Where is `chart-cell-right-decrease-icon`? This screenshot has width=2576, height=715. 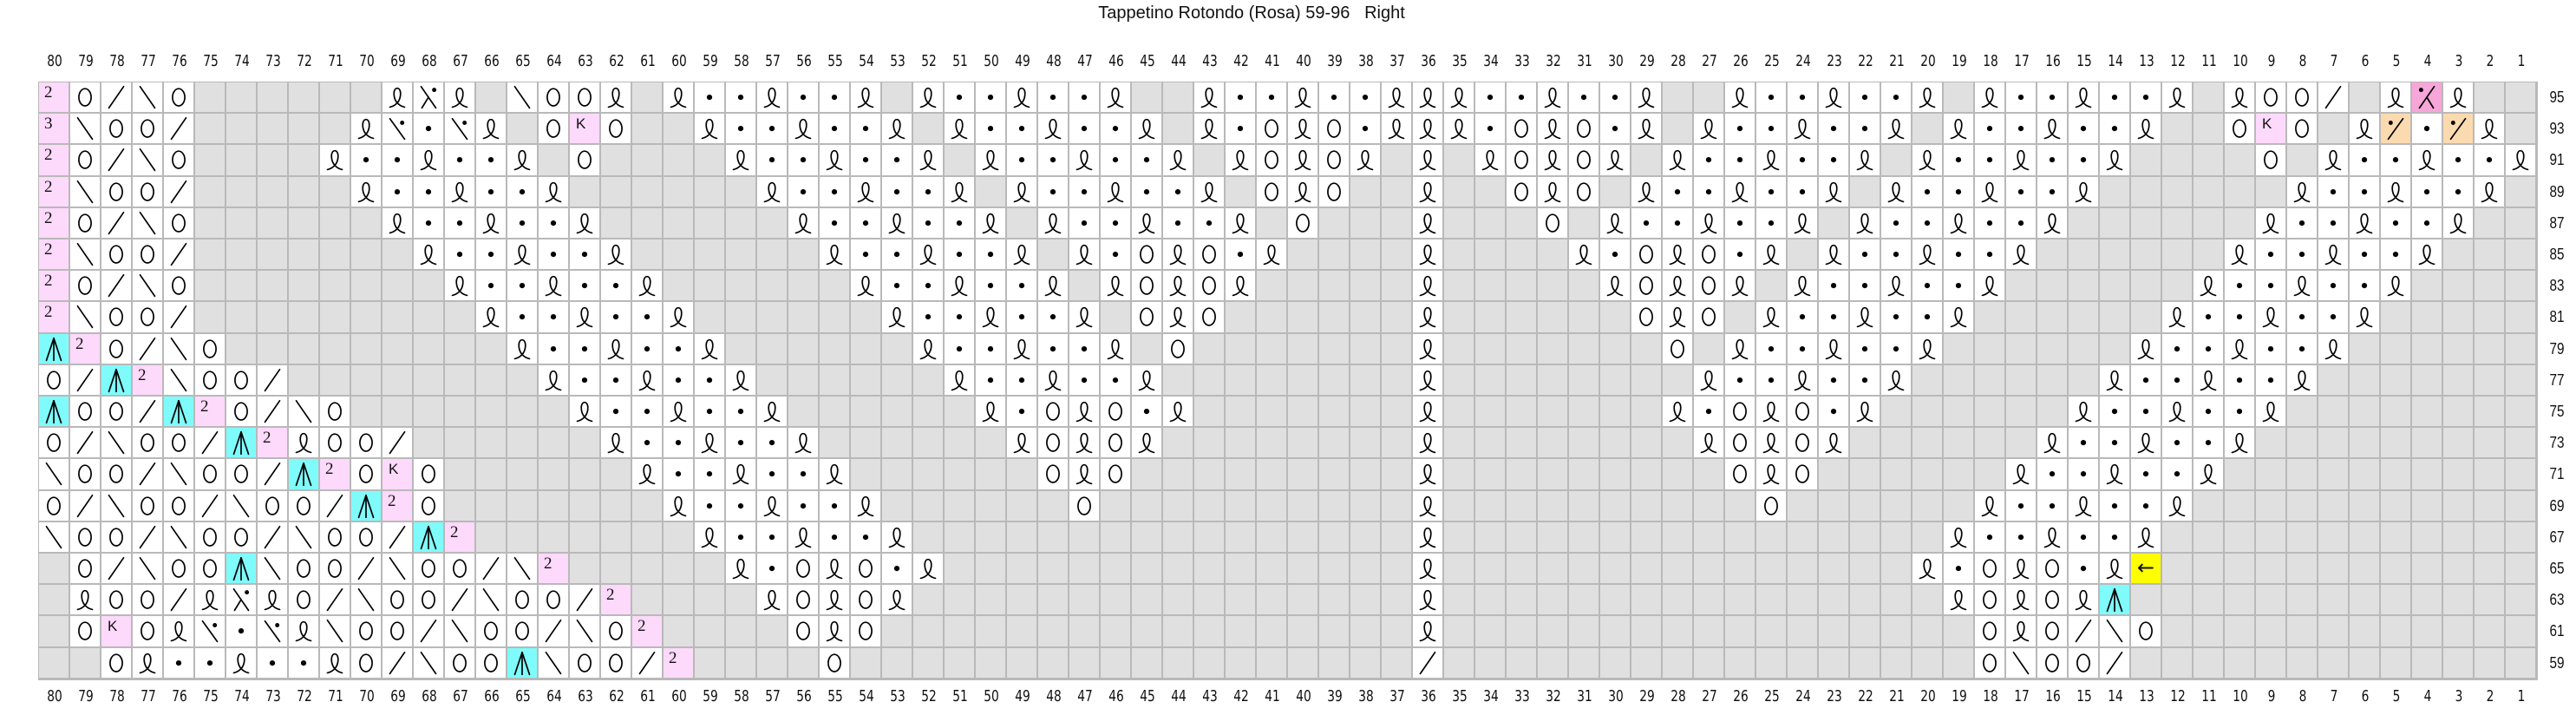
chart-cell-right-decrease-icon is located at coordinates (178, 317).